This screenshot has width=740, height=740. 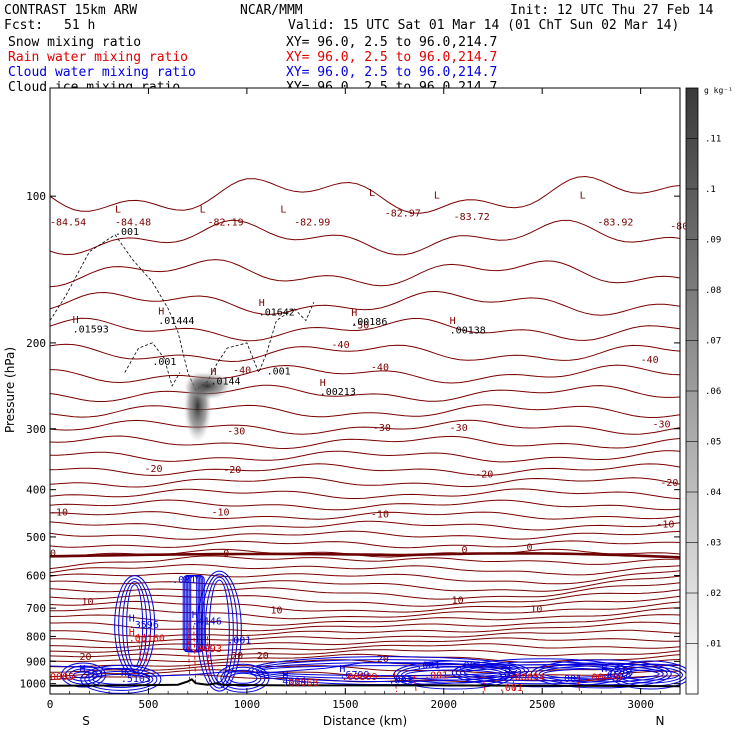 What do you see at coordinates (36, 608) in the screenshot?
I see `y-tick-label: 700` at bounding box center [36, 608].